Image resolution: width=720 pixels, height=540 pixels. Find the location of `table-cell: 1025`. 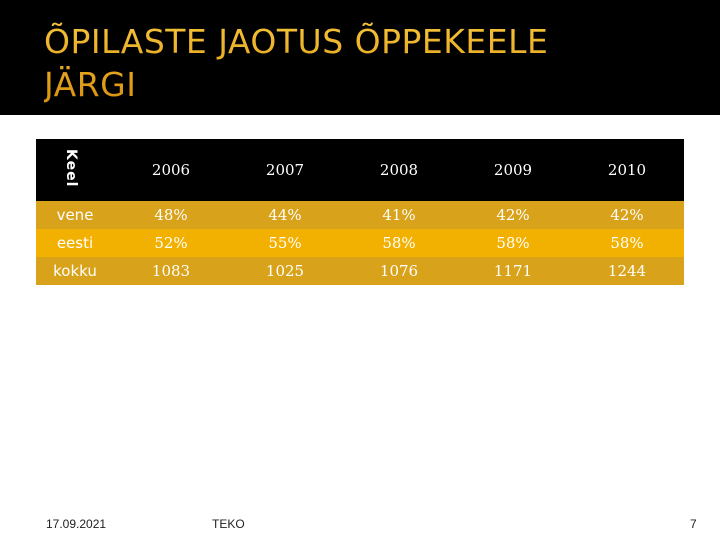

table-cell: 1025 is located at coordinates (285, 271).